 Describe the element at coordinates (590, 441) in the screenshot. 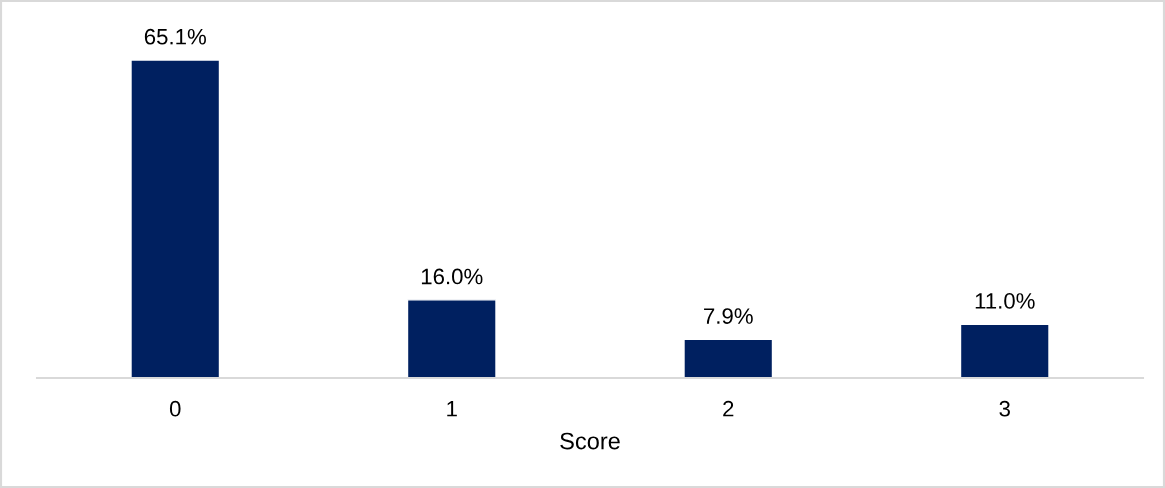

I see `x-axis-title: Score` at that location.